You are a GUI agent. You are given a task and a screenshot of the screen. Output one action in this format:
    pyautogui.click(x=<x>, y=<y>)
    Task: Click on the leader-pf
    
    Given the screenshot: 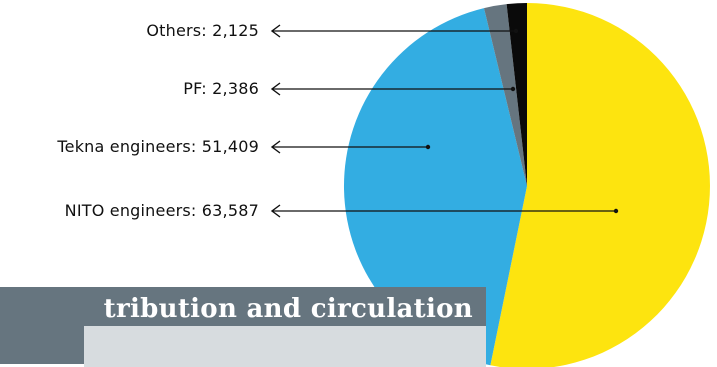 What is the action you would take?
    pyautogui.click(x=393, y=89)
    